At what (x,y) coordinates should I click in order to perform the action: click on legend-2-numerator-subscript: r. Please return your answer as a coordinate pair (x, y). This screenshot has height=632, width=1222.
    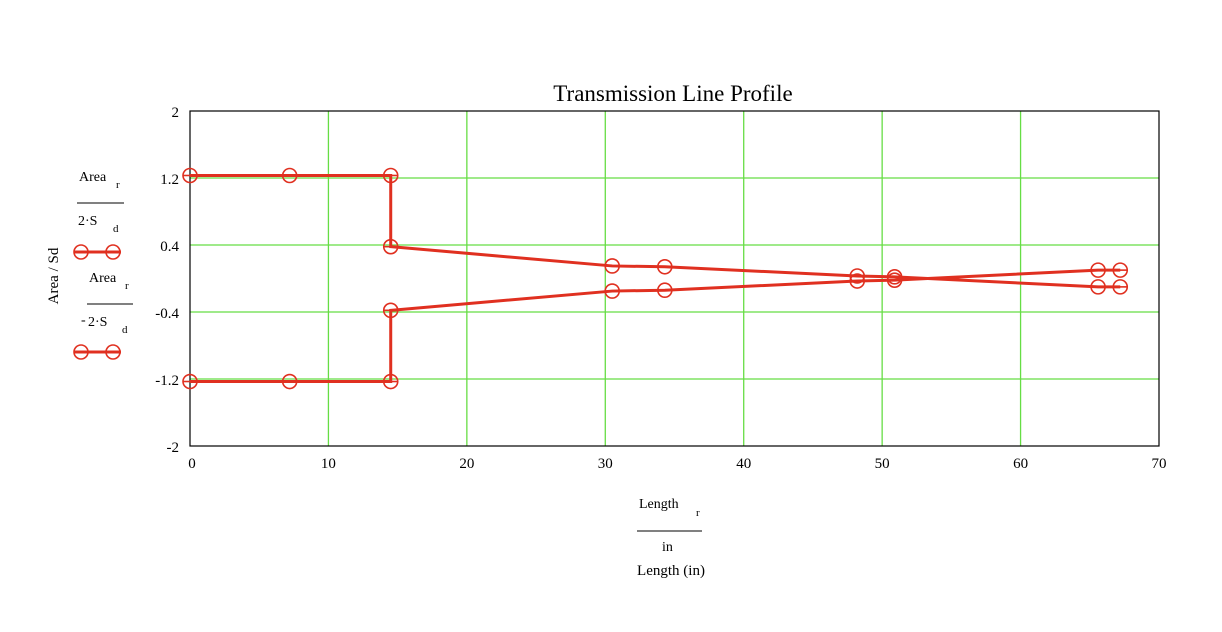
    Looking at the image, I should click on (127, 286).